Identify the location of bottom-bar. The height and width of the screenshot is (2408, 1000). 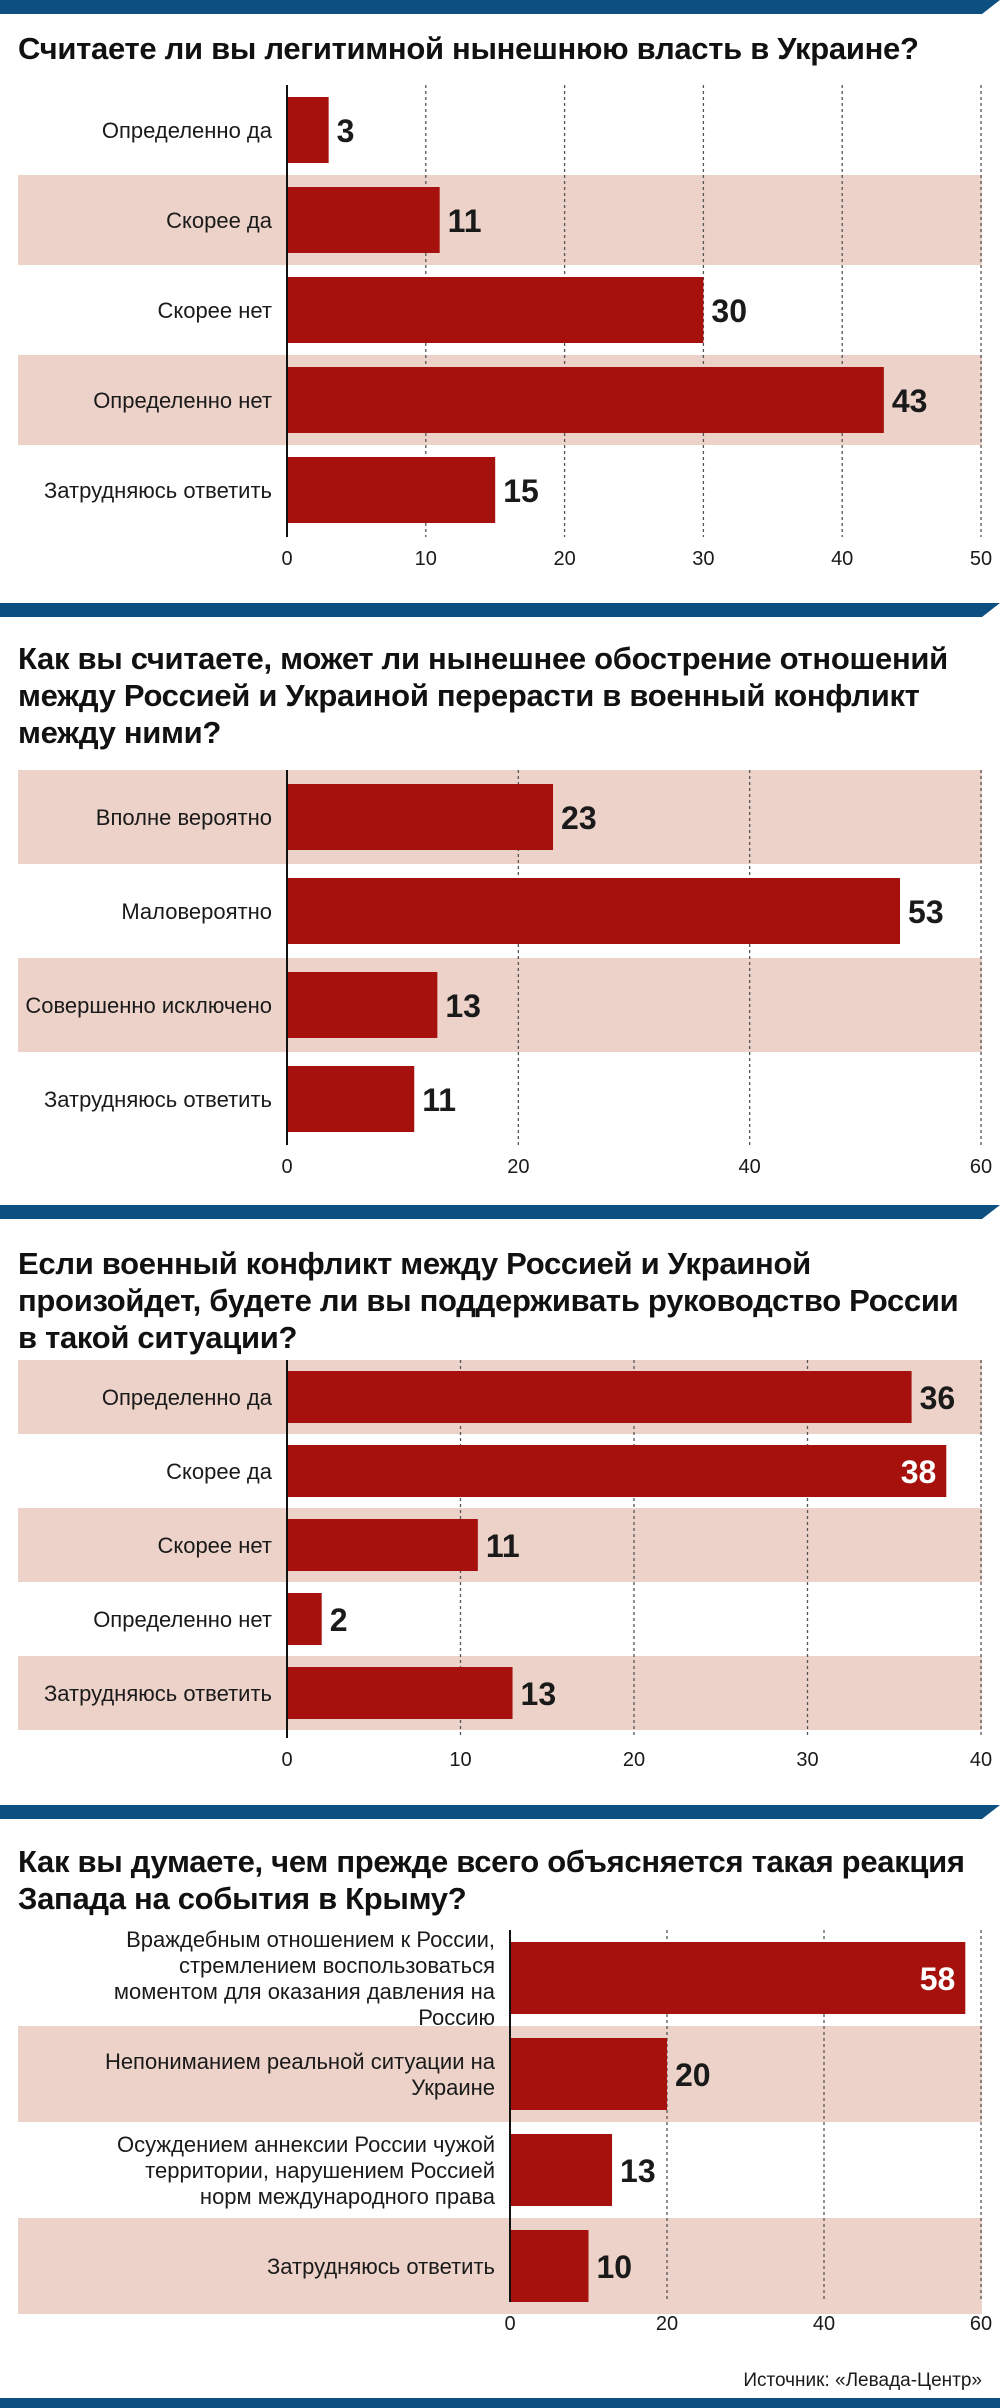
(500, 2403).